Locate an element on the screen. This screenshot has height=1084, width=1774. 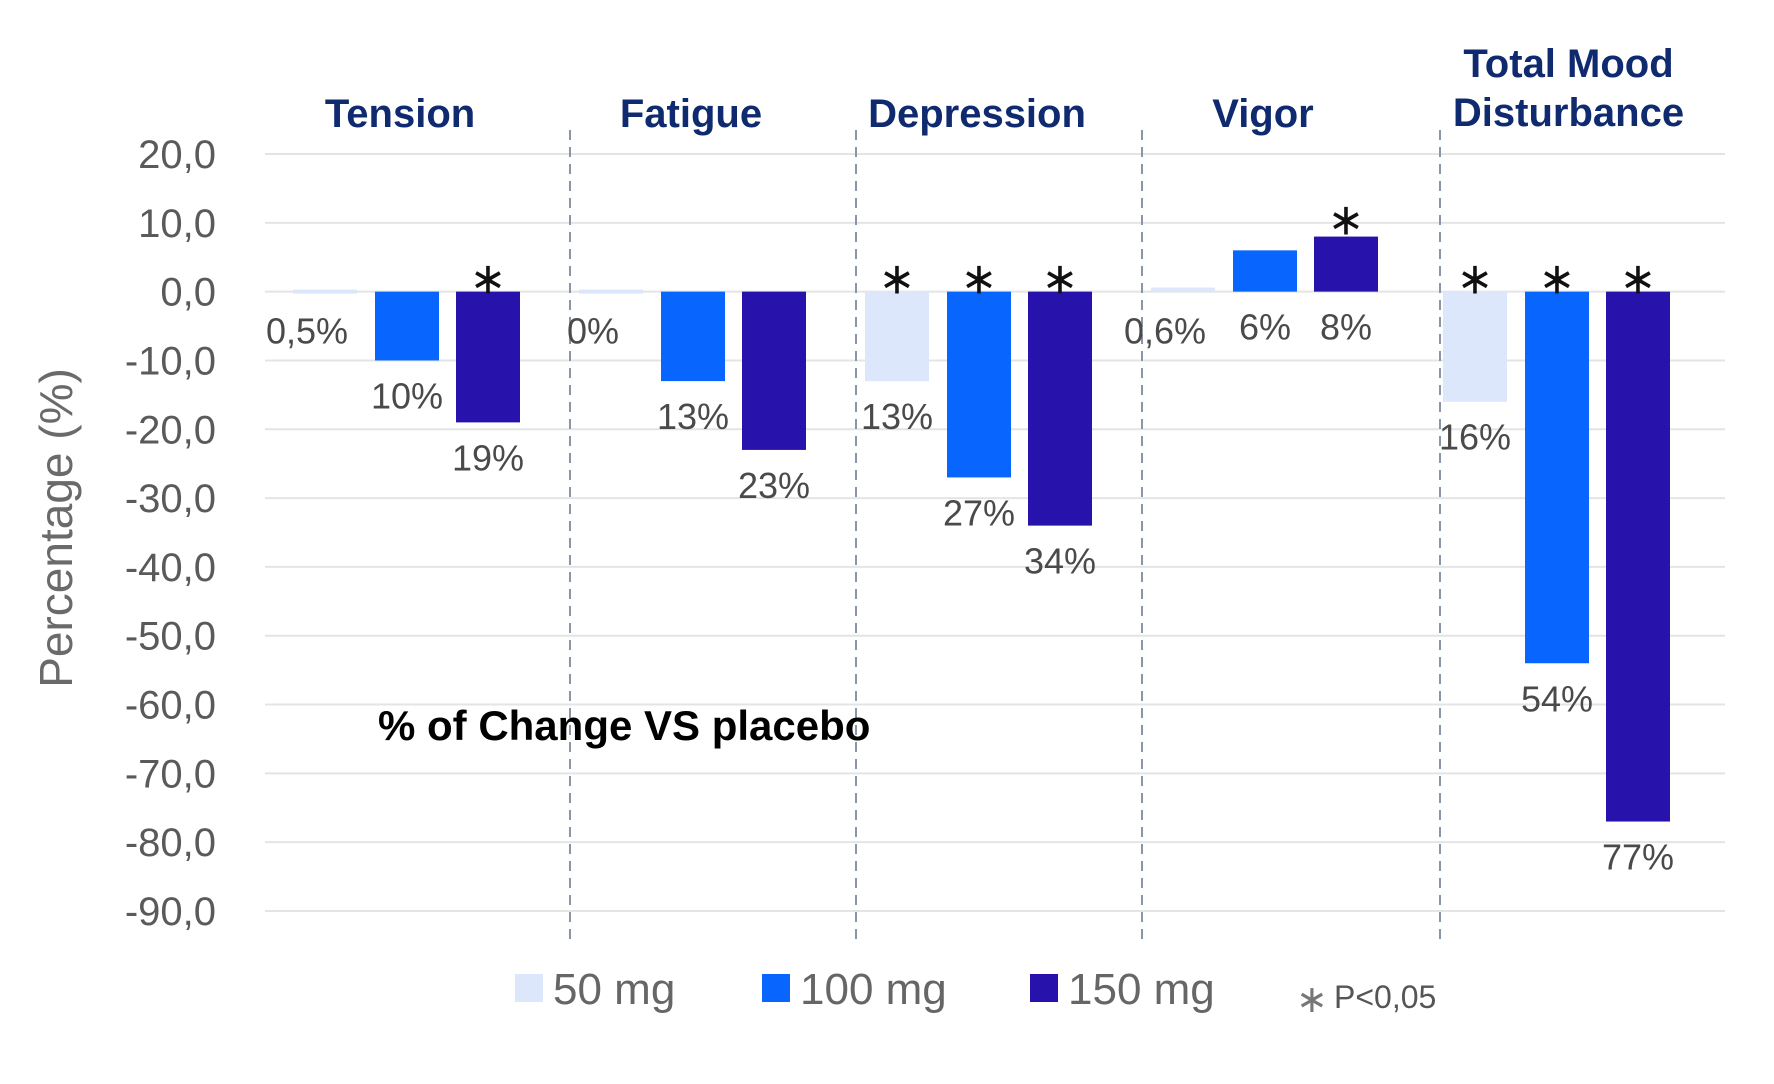
data-label: 8% is located at coordinates (1346, 327).